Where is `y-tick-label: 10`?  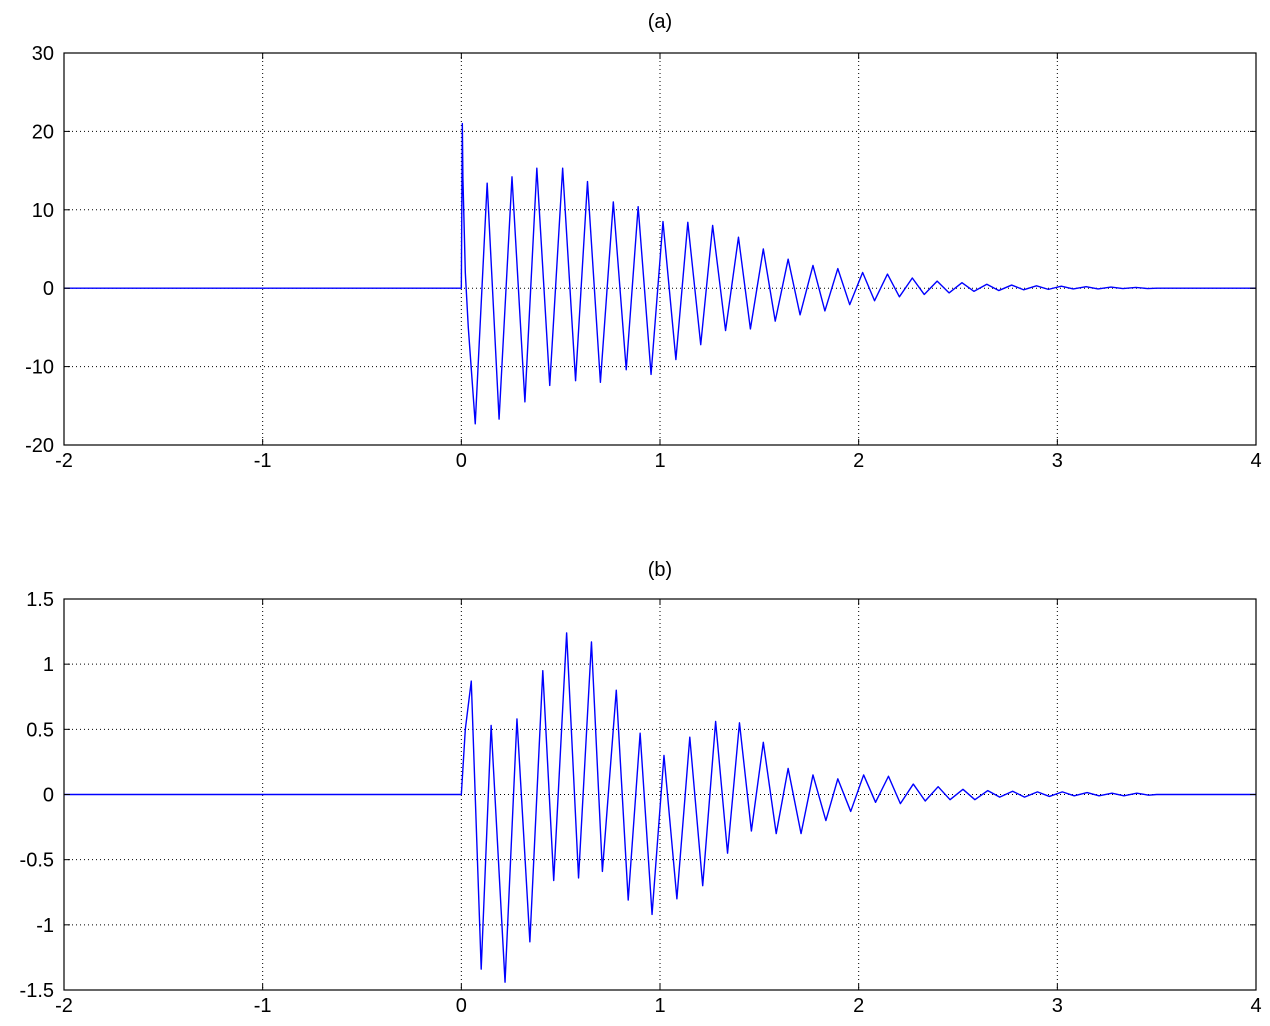 y-tick-label: 10 is located at coordinates (43, 211).